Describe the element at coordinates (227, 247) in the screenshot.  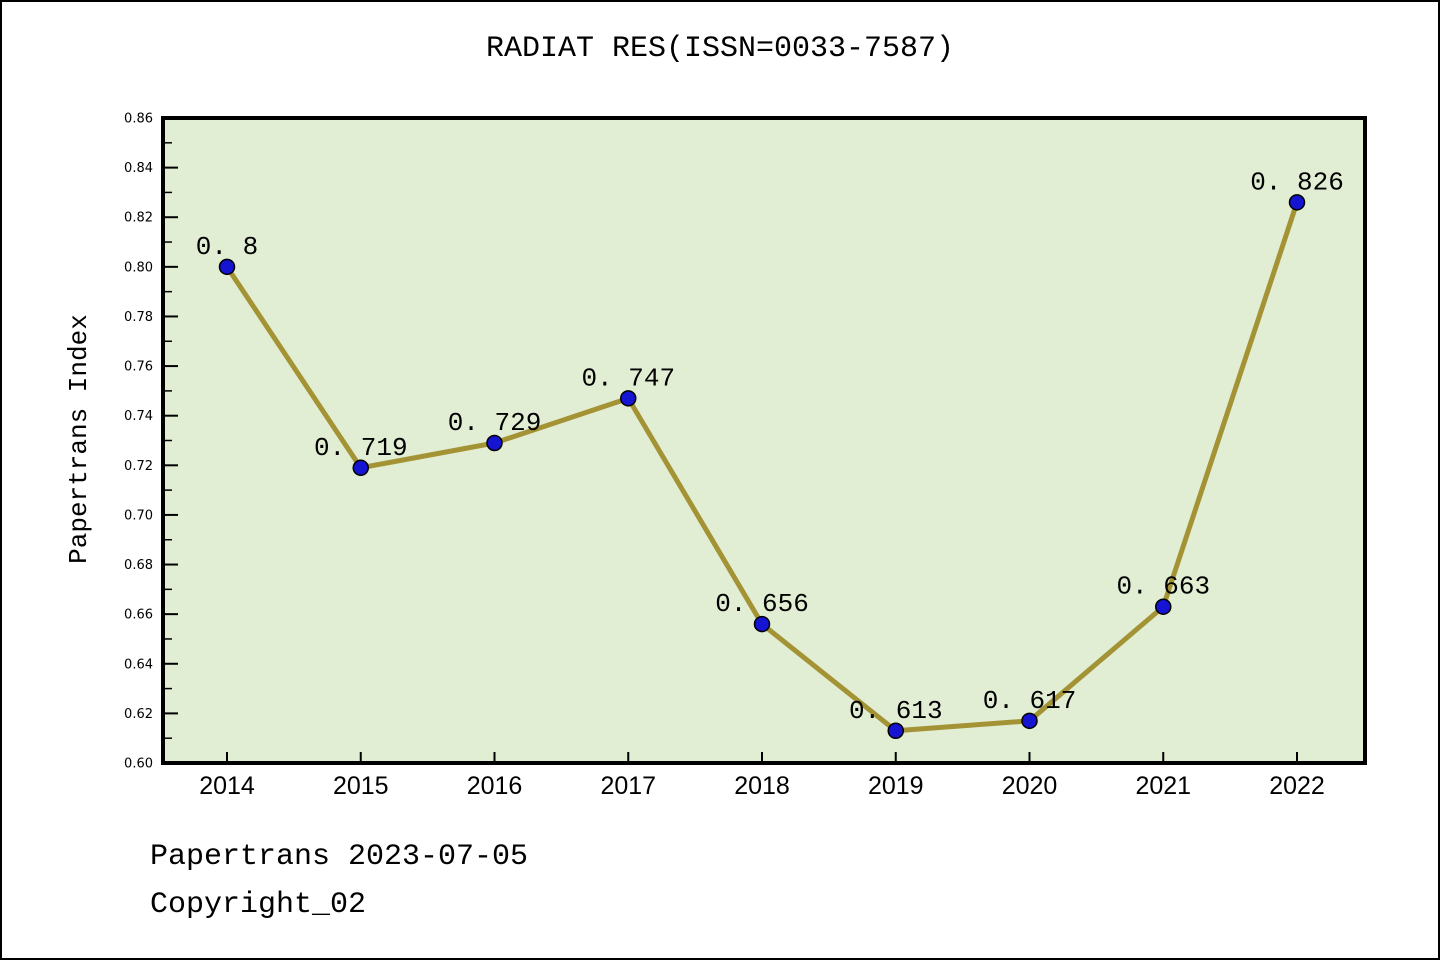
I see `data-point-label: 0. 8` at that location.